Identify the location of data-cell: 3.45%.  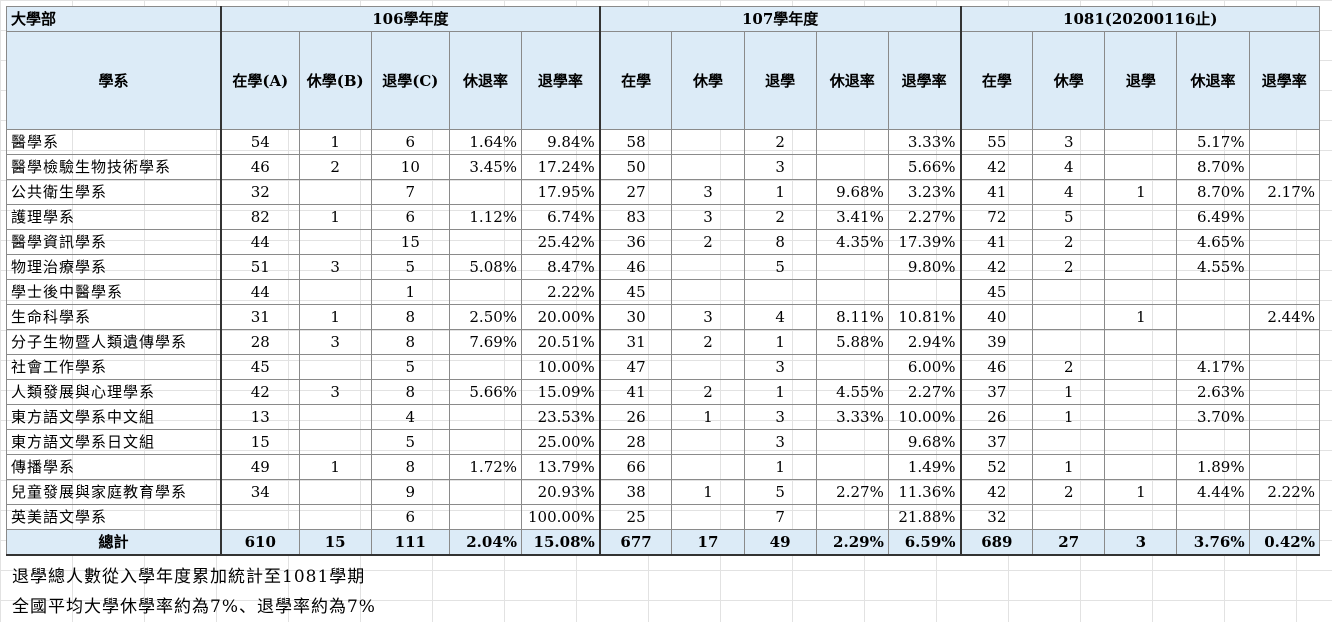
(485, 167).